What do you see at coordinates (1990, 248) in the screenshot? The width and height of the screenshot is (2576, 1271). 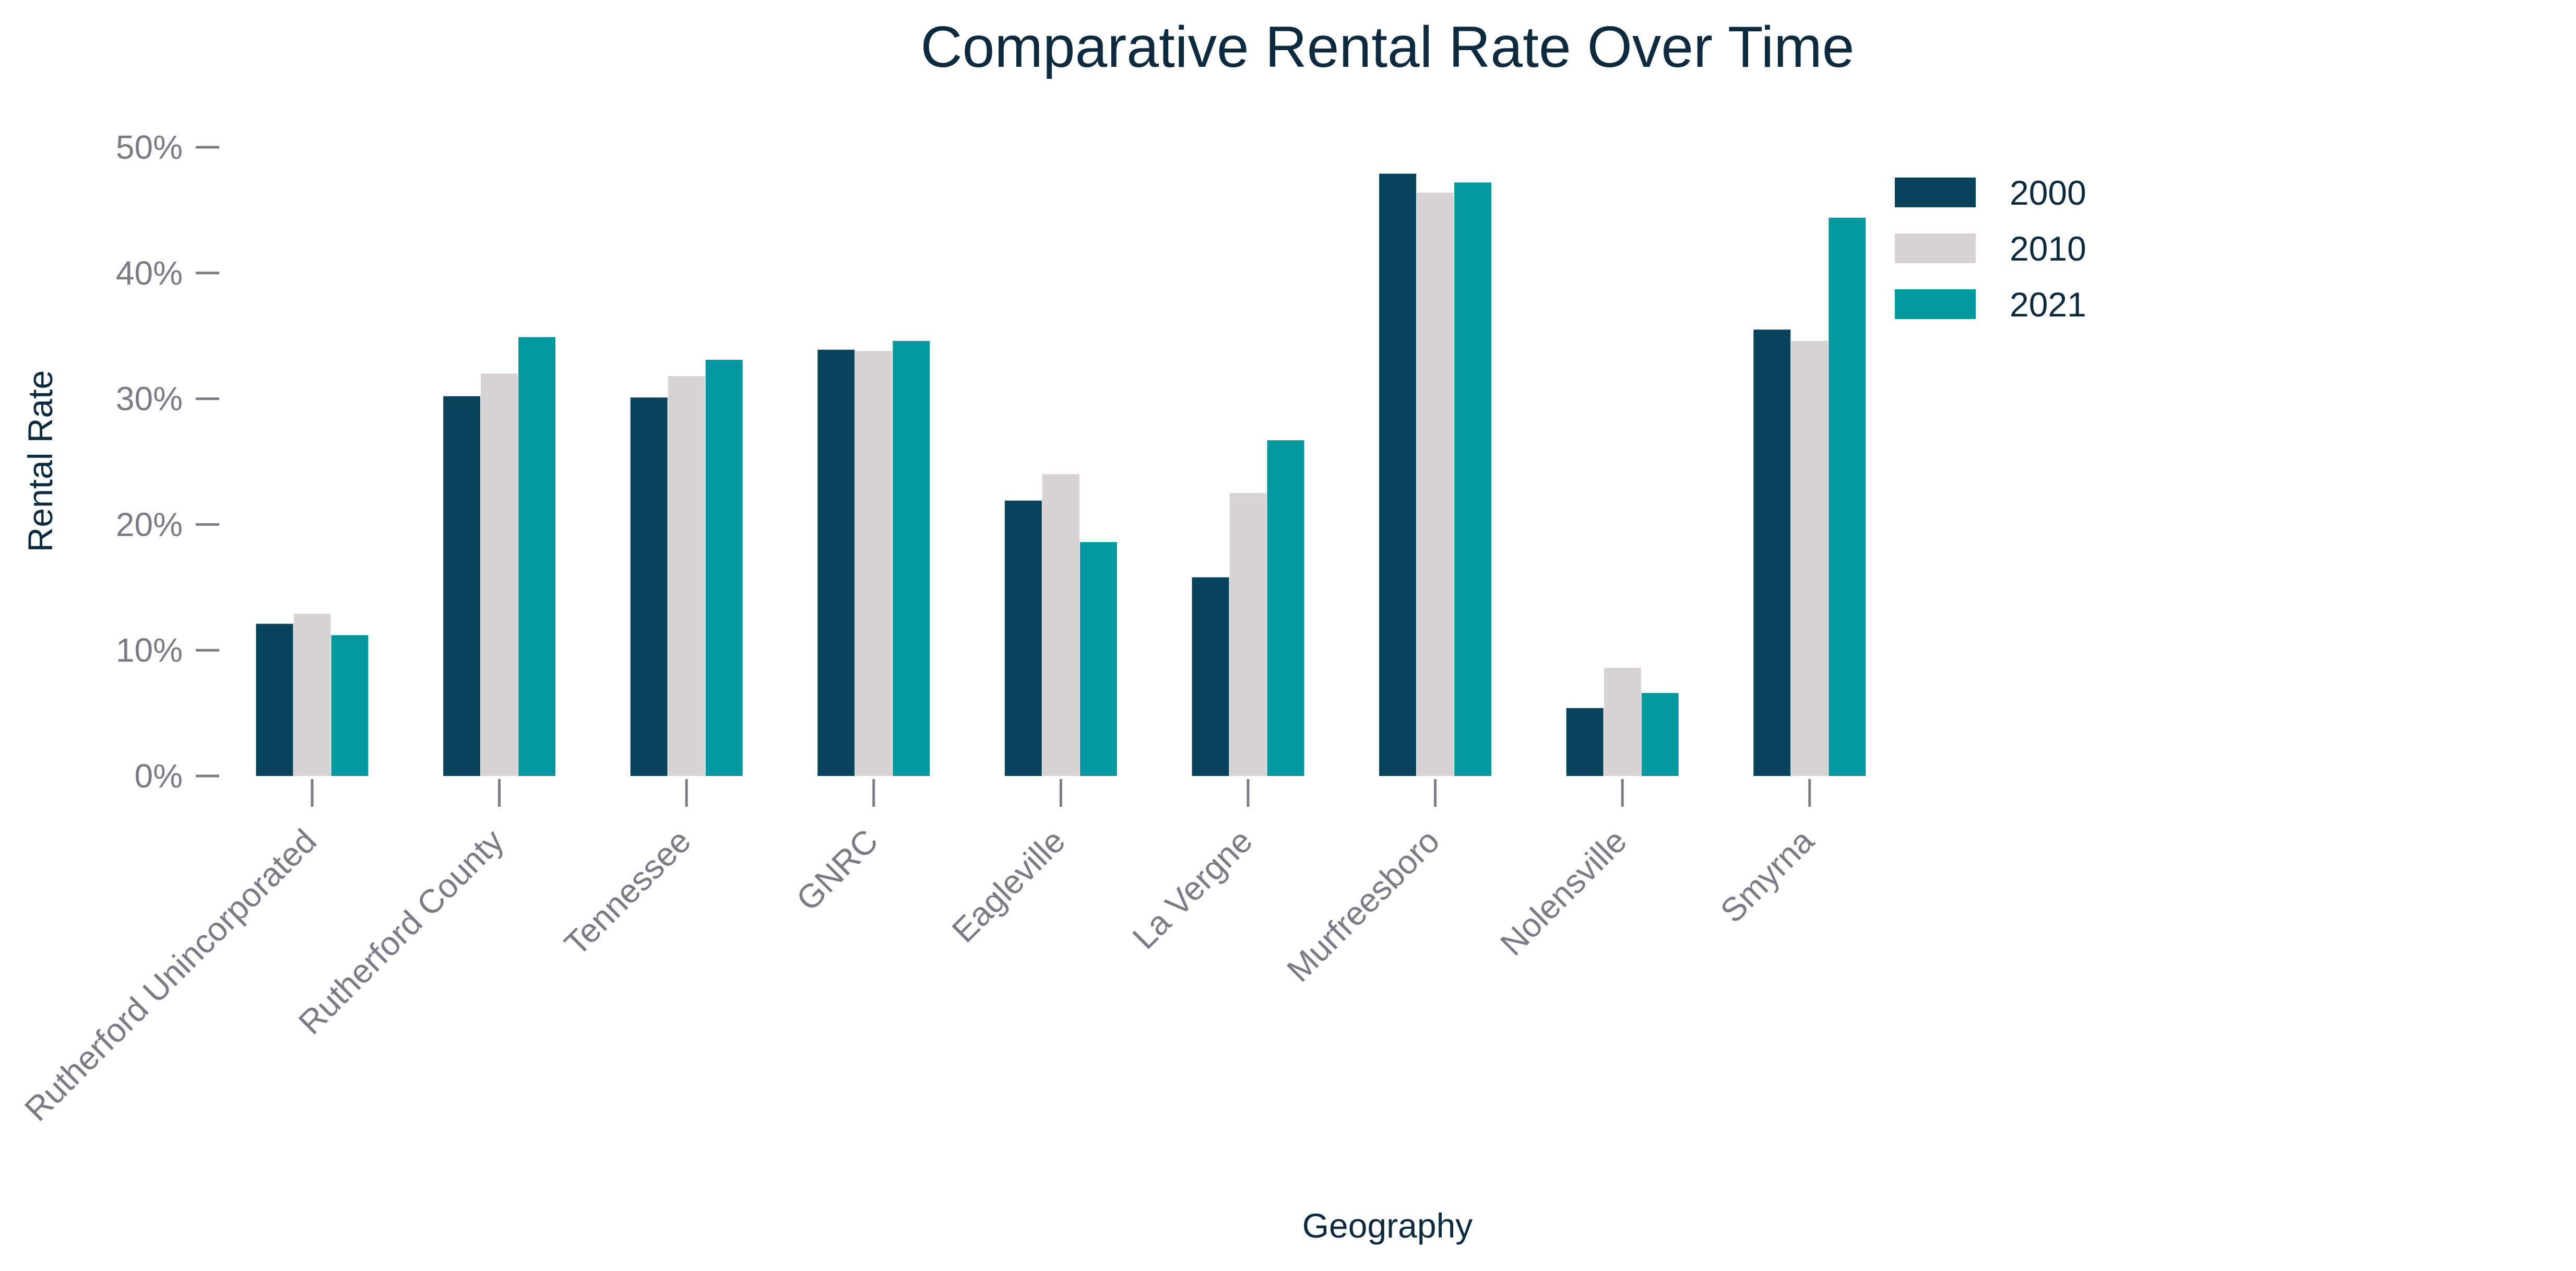 I see `legend: 2000 2010 2021` at bounding box center [1990, 248].